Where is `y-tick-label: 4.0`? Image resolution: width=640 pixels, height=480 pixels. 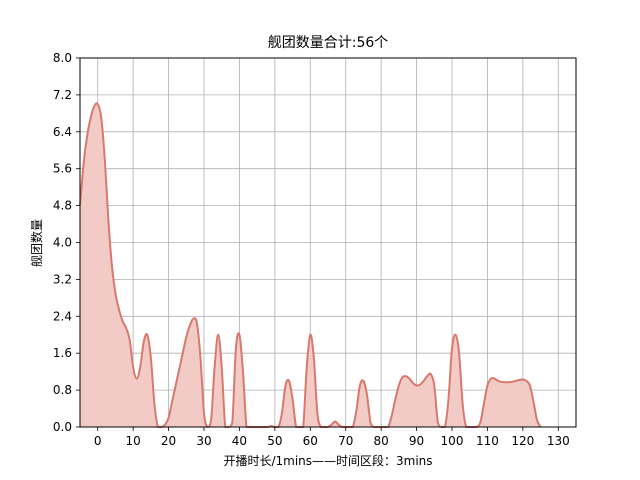 y-tick-label: 4.0 is located at coordinates (62, 243).